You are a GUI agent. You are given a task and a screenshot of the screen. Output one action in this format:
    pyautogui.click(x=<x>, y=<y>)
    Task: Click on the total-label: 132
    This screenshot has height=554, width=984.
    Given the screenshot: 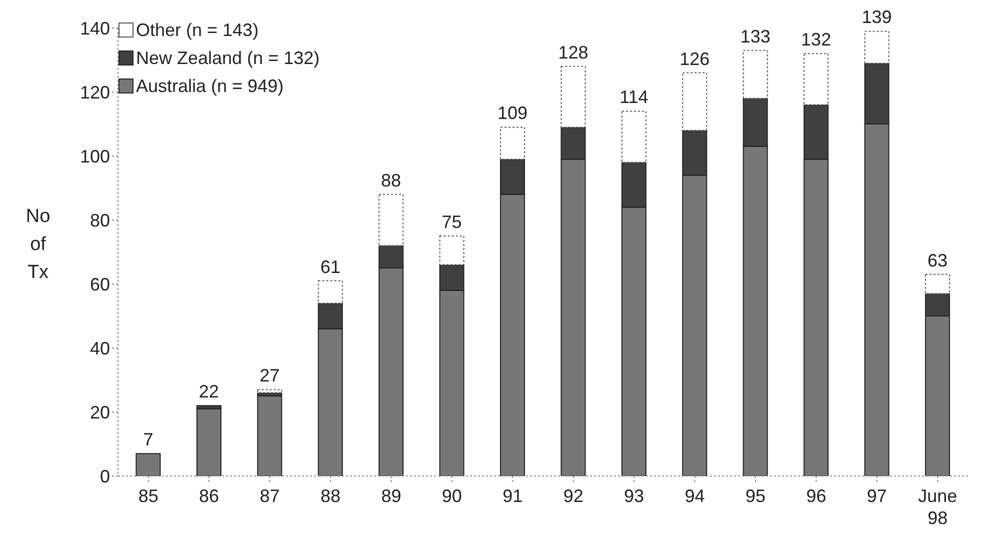 What is the action you would take?
    pyautogui.click(x=816, y=40)
    